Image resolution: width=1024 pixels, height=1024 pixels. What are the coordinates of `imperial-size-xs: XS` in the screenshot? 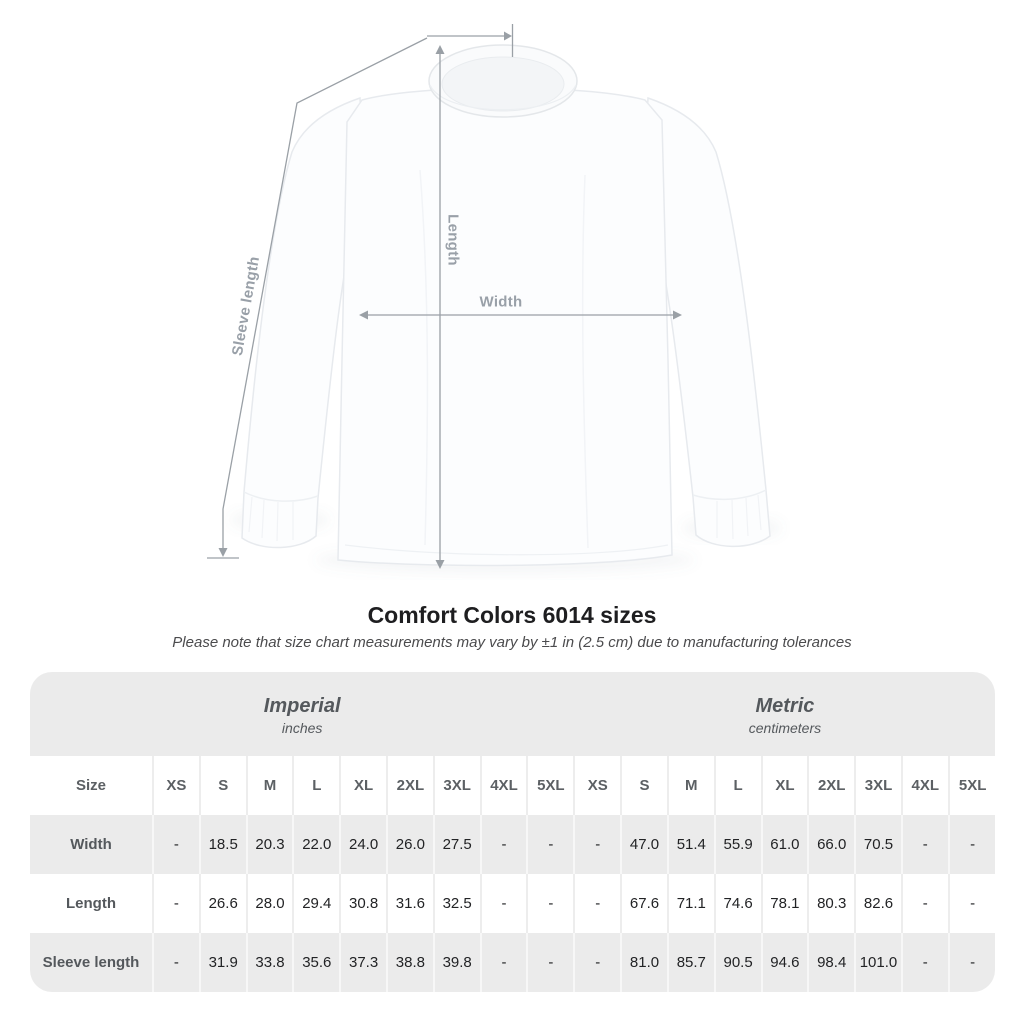 It's located at (176, 785).